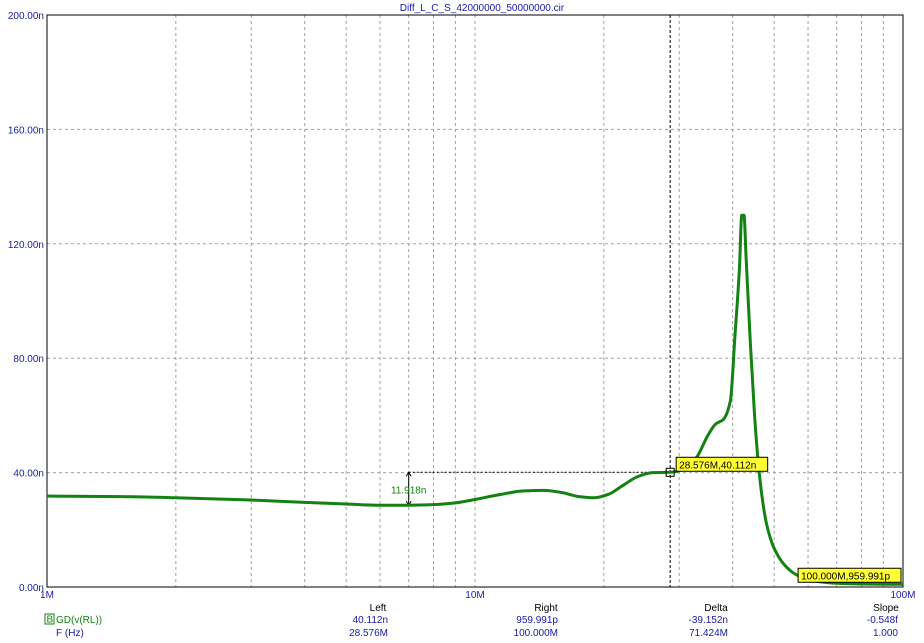  I want to click on x-tick-label-0: 1M, so click(47, 595).